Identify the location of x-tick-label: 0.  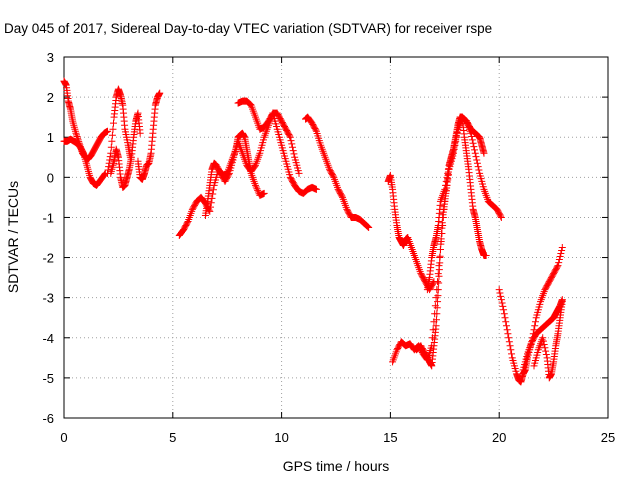
(63, 437).